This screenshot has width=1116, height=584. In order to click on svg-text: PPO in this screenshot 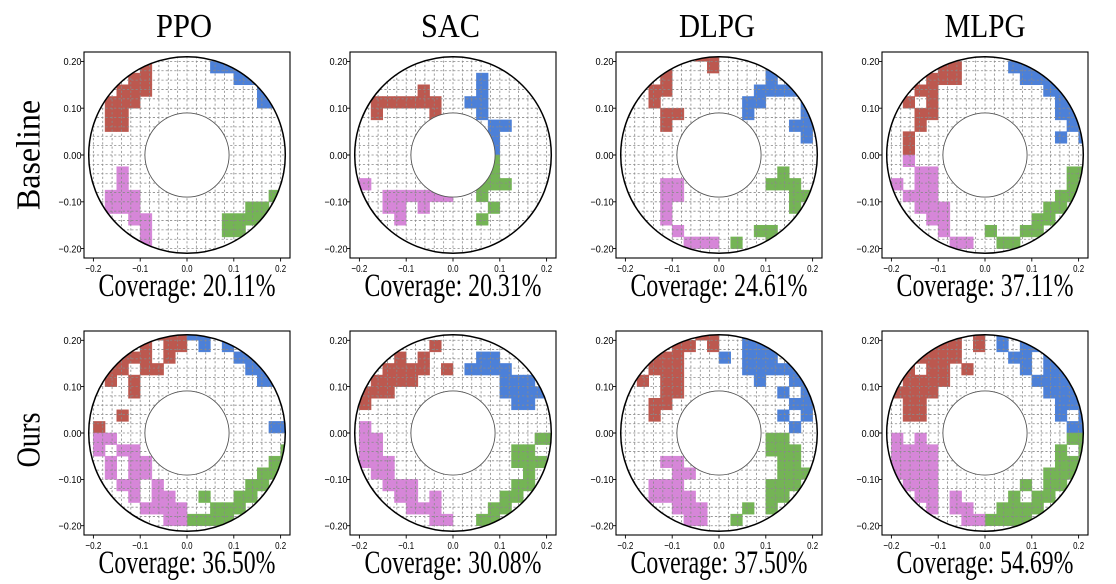, I will do `click(184, 26)`.